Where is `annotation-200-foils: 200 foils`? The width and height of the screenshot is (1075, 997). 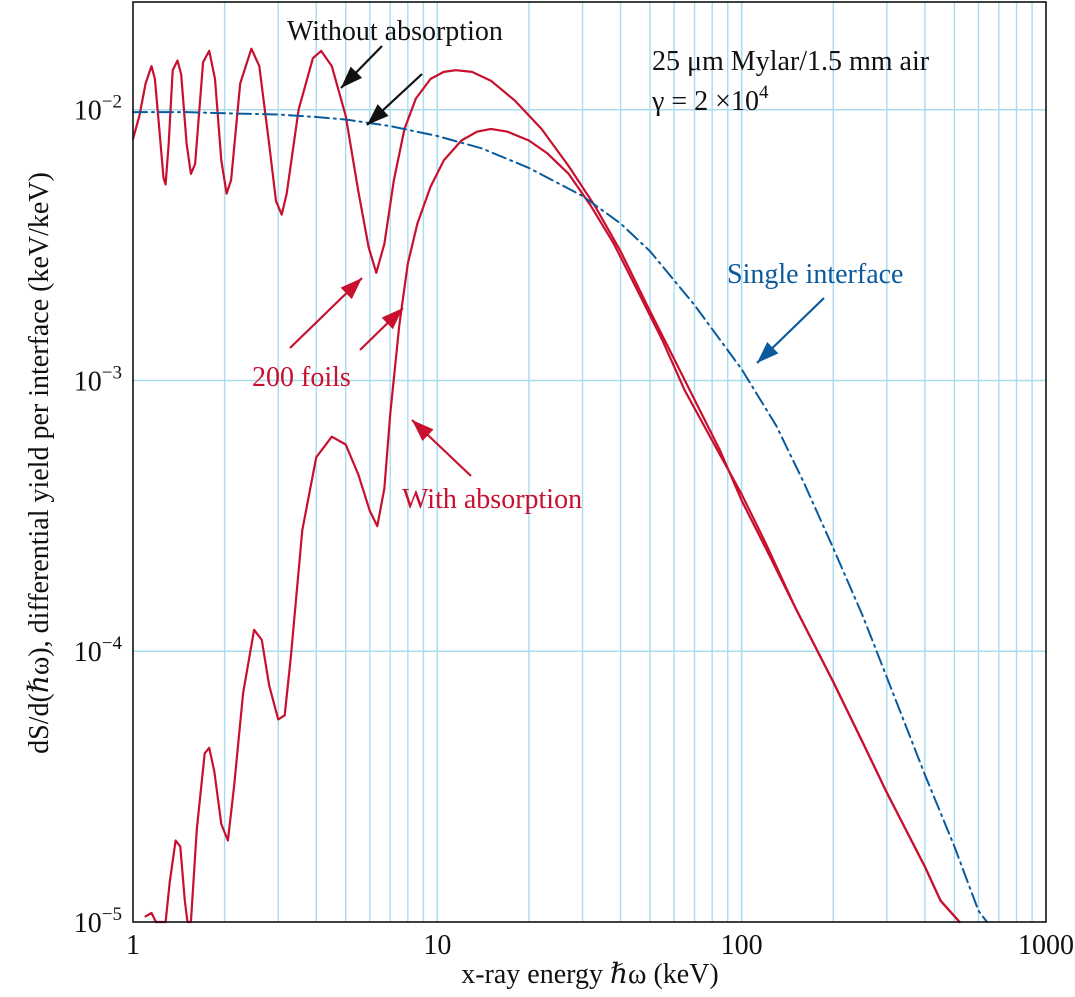
annotation-200-foils: 200 foils is located at coordinates (301, 377).